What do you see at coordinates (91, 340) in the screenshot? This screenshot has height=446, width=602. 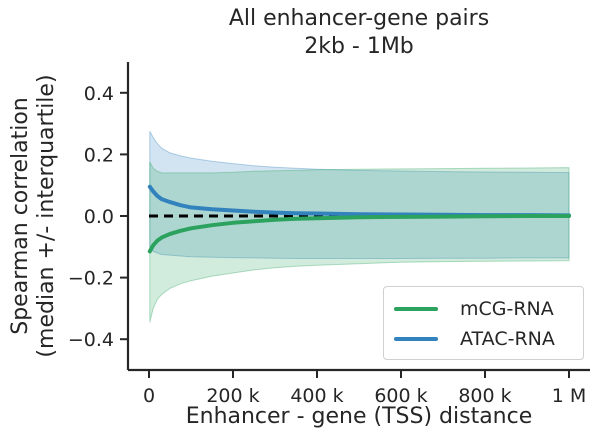 I see `y-tick-label: −0.4` at bounding box center [91, 340].